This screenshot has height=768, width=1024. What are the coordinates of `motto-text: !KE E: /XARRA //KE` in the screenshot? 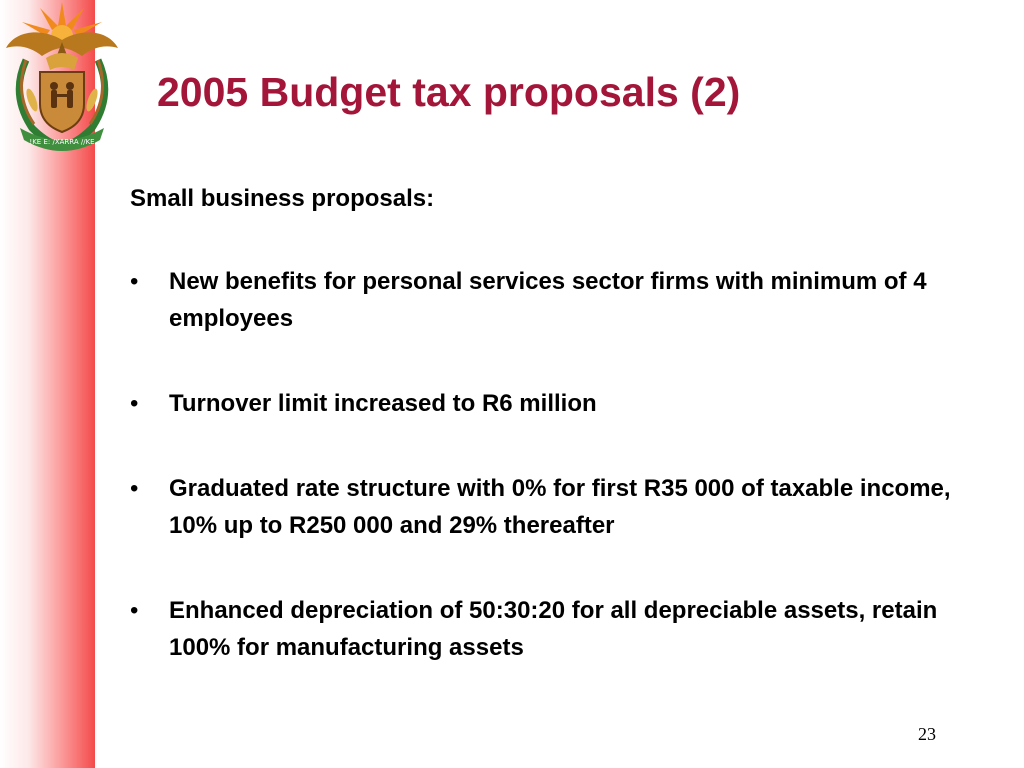 It's located at (61, 142).